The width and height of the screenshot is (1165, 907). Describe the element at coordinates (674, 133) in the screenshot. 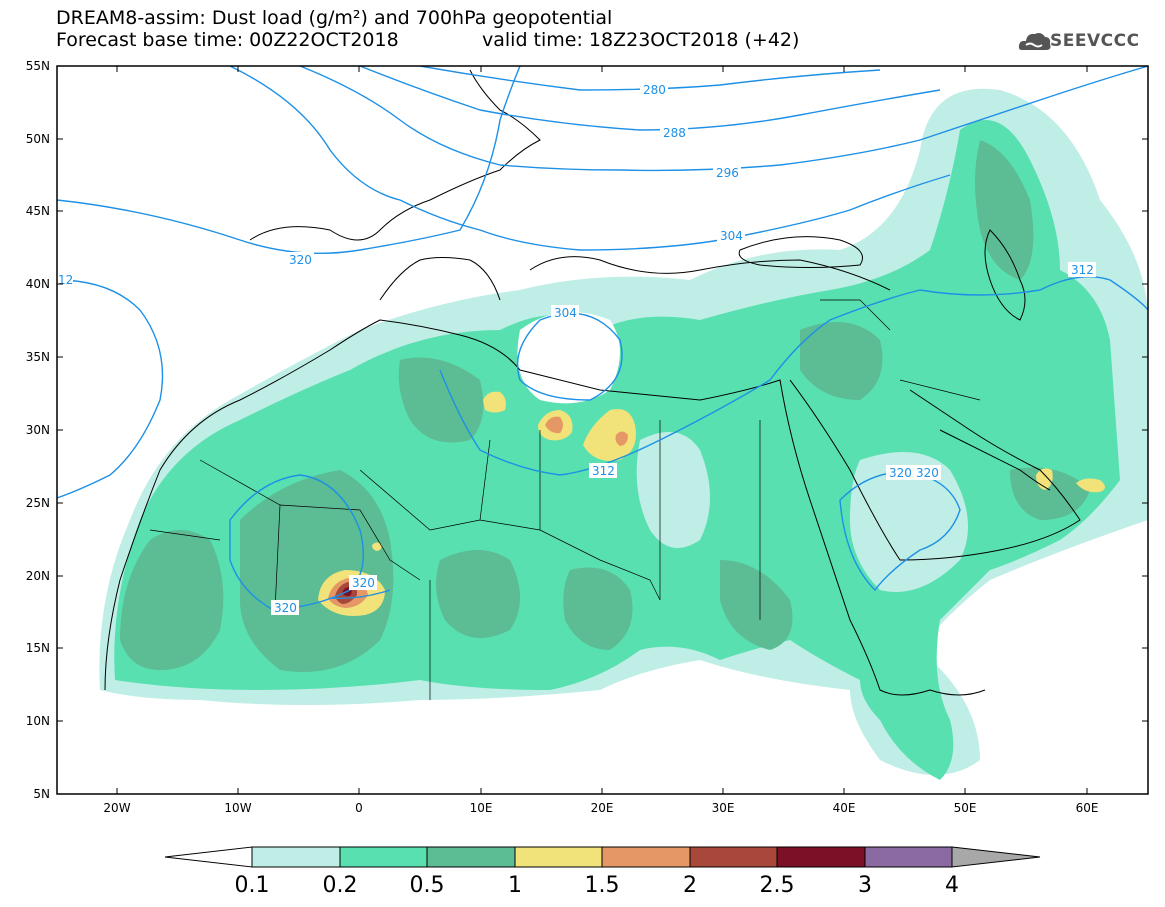

I see `contour-label: 288` at that location.